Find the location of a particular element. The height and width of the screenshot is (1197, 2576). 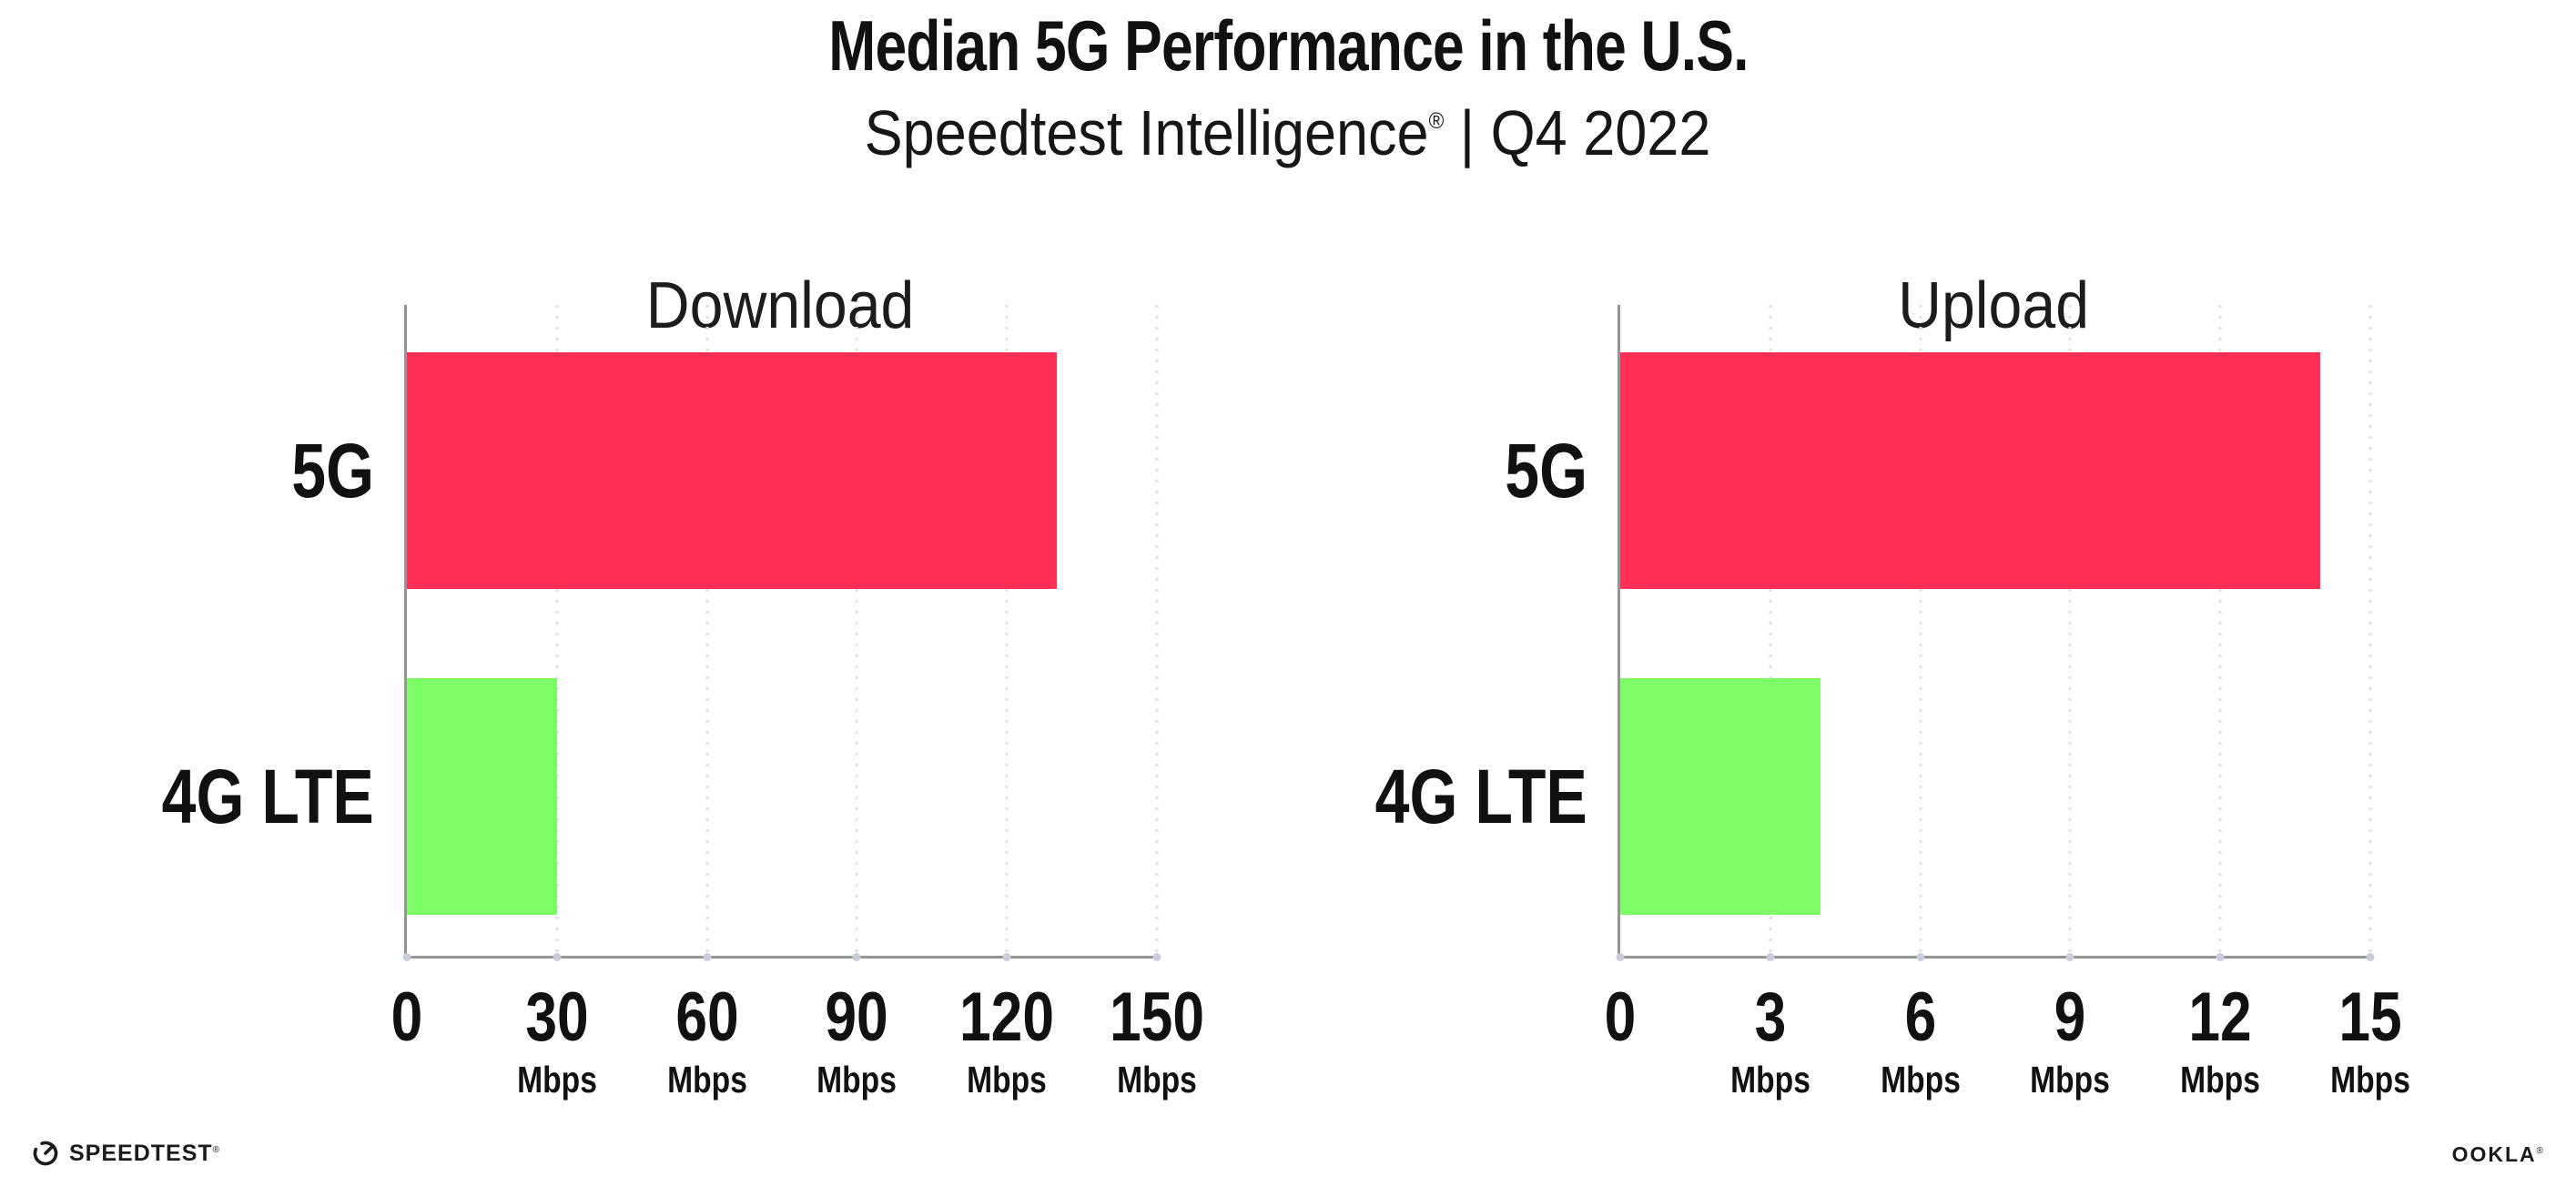

upload-row-label-4g-lte-text: 4G LTE is located at coordinates (1480, 796).